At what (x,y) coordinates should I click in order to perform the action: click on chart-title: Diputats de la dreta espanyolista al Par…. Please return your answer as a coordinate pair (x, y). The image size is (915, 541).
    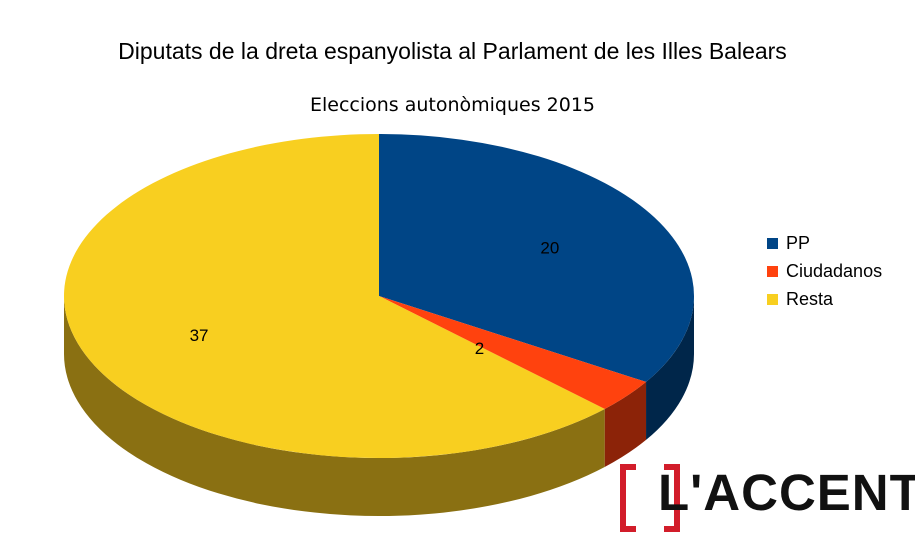
    Looking at the image, I should click on (452, 51).